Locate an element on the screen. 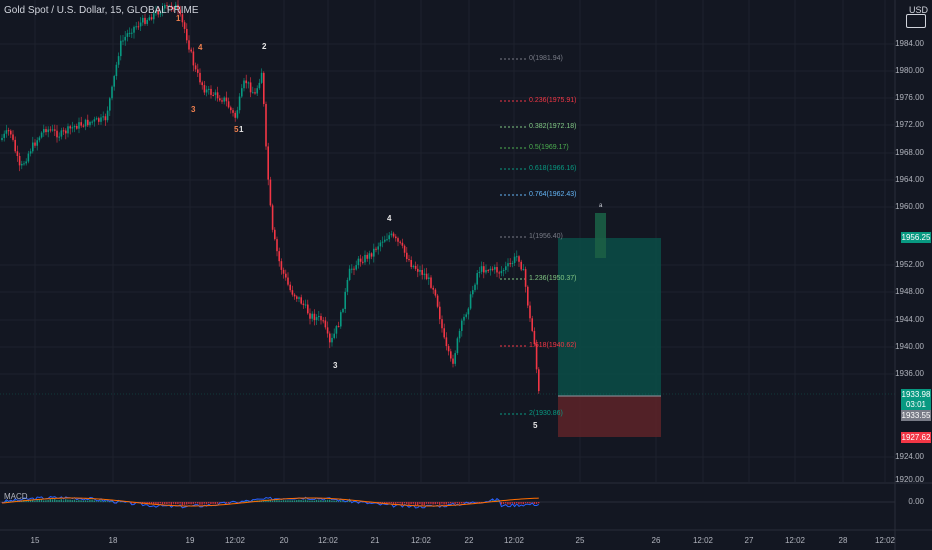 The height and width of the screenshot is (550, 932). projection-bar is located at coordinates (600, 235).